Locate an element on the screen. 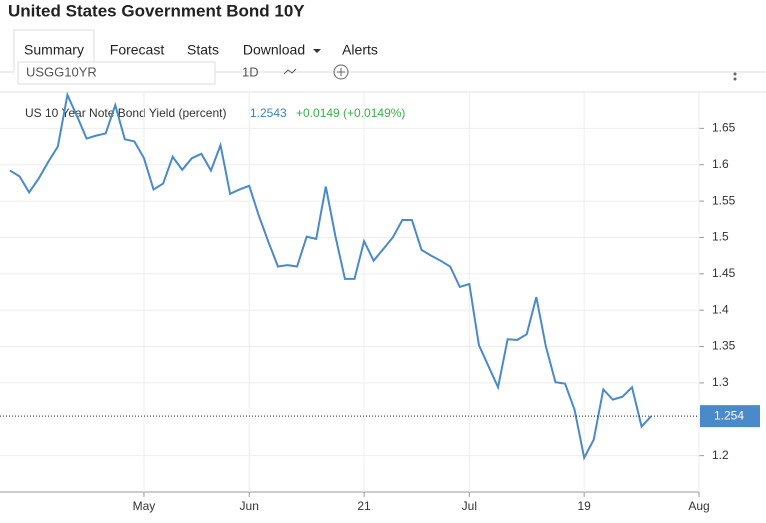 The width and height of the screenshot is (766, 523). chart-type-icon is located at coordinates (290, 71).